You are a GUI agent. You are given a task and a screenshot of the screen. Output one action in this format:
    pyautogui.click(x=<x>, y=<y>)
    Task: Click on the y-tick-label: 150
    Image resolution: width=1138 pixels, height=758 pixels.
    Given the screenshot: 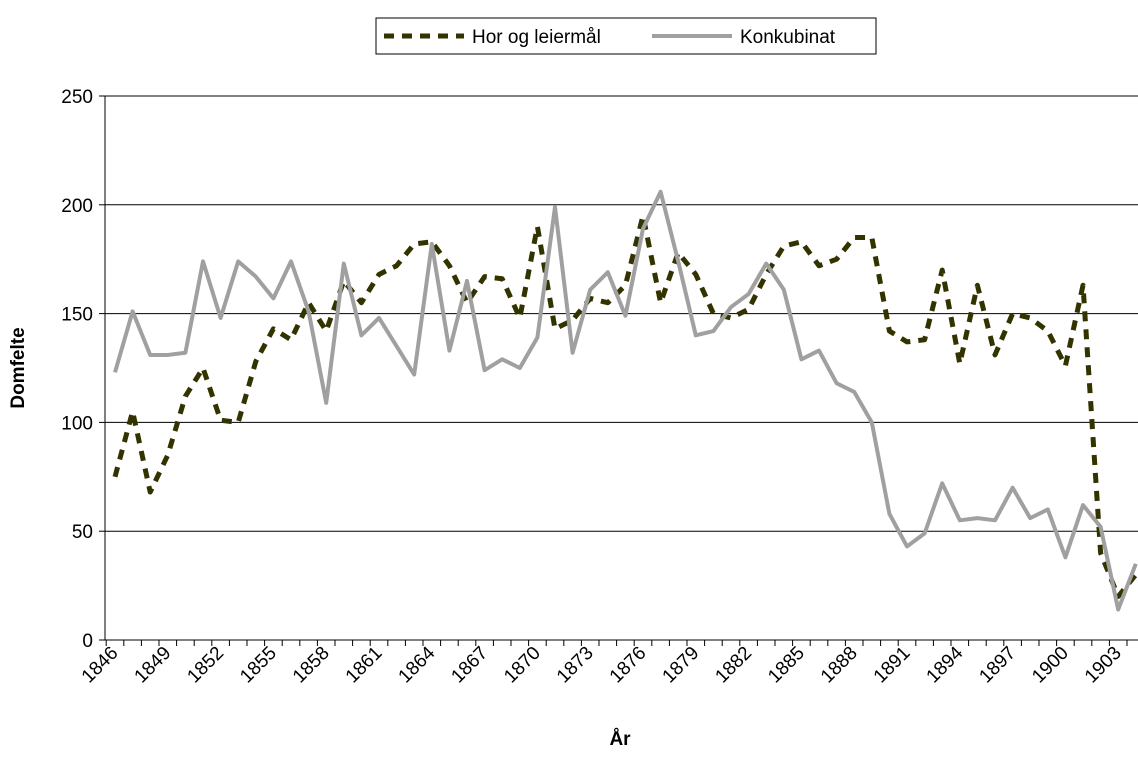 What is the action you would take?
    pyautogui.click(x=77, y=315)
    